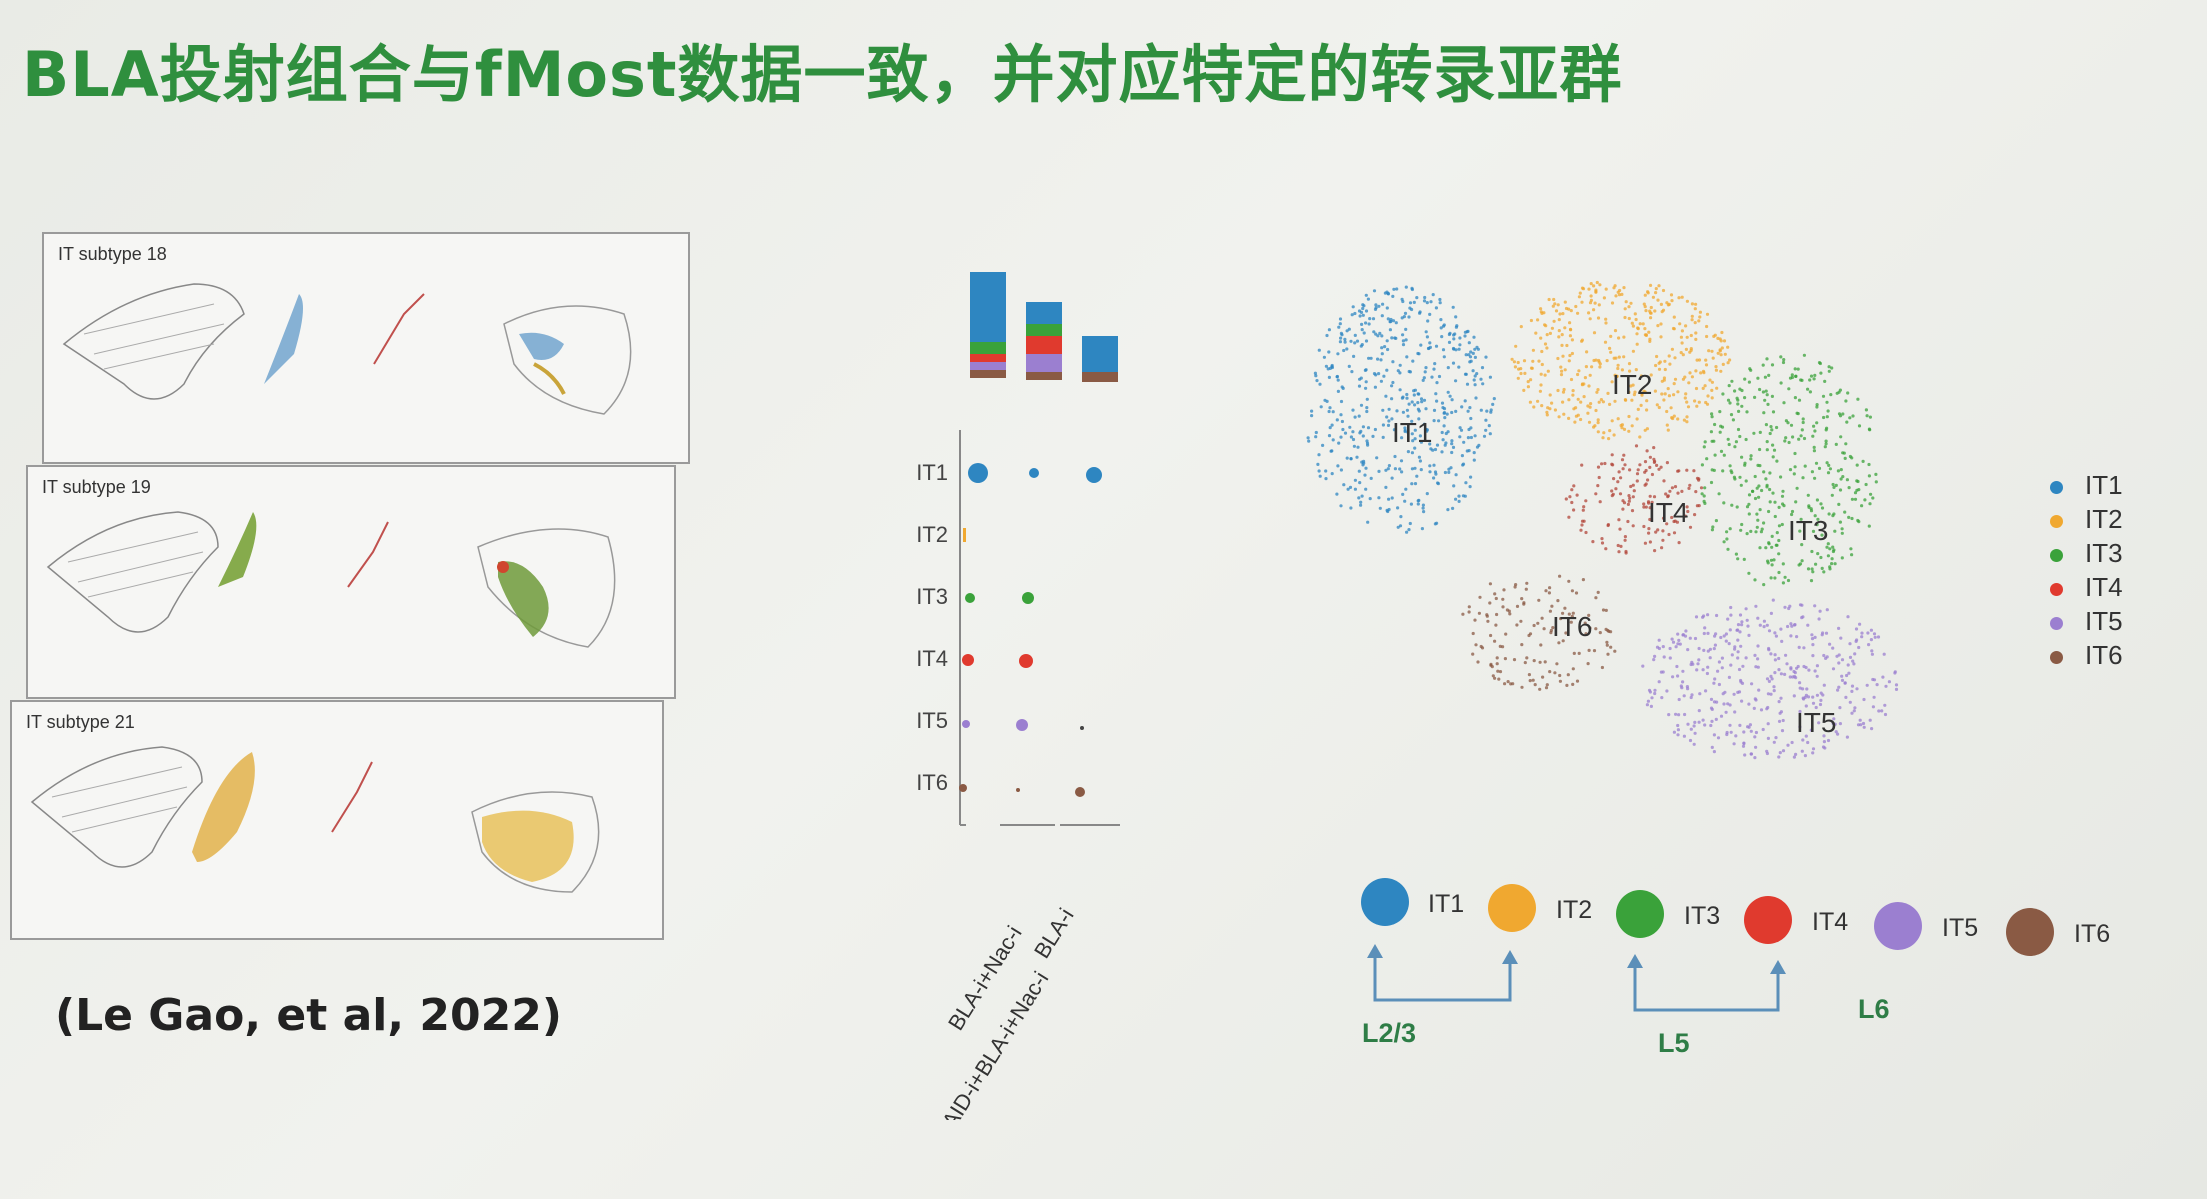 The width and height of the screenshot is (2207, 1199). What do you see at coordinates (822, 74) in the screenshot?
I see `slide-title: BLA投射组合与fMost数据一致，并对应特定的转录亚群` at bounding box center [822, 74].